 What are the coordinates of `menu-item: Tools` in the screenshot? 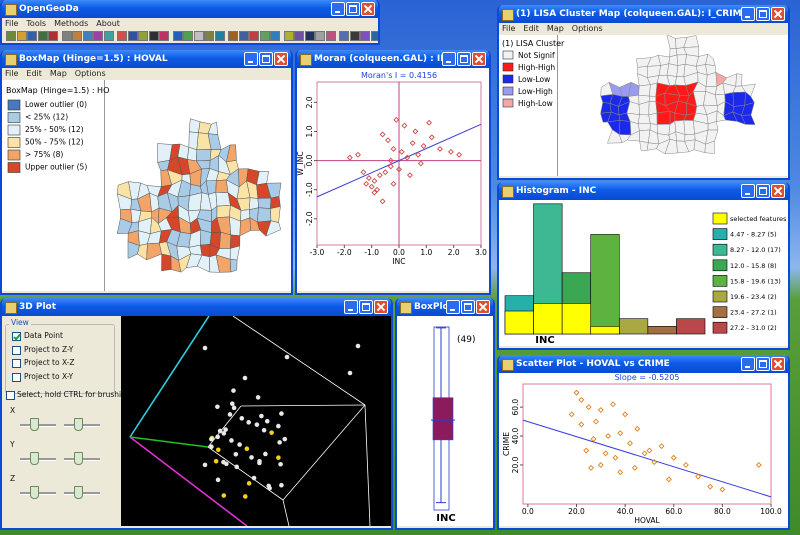 It's located at (36, 23).